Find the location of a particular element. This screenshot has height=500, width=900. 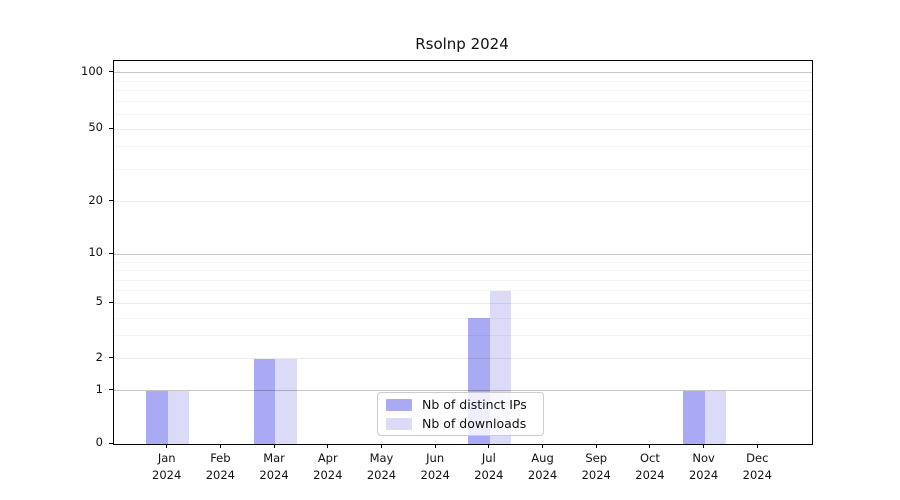

x-tick-label-feb: Feb 2024 is located at coordinates (220, 466).